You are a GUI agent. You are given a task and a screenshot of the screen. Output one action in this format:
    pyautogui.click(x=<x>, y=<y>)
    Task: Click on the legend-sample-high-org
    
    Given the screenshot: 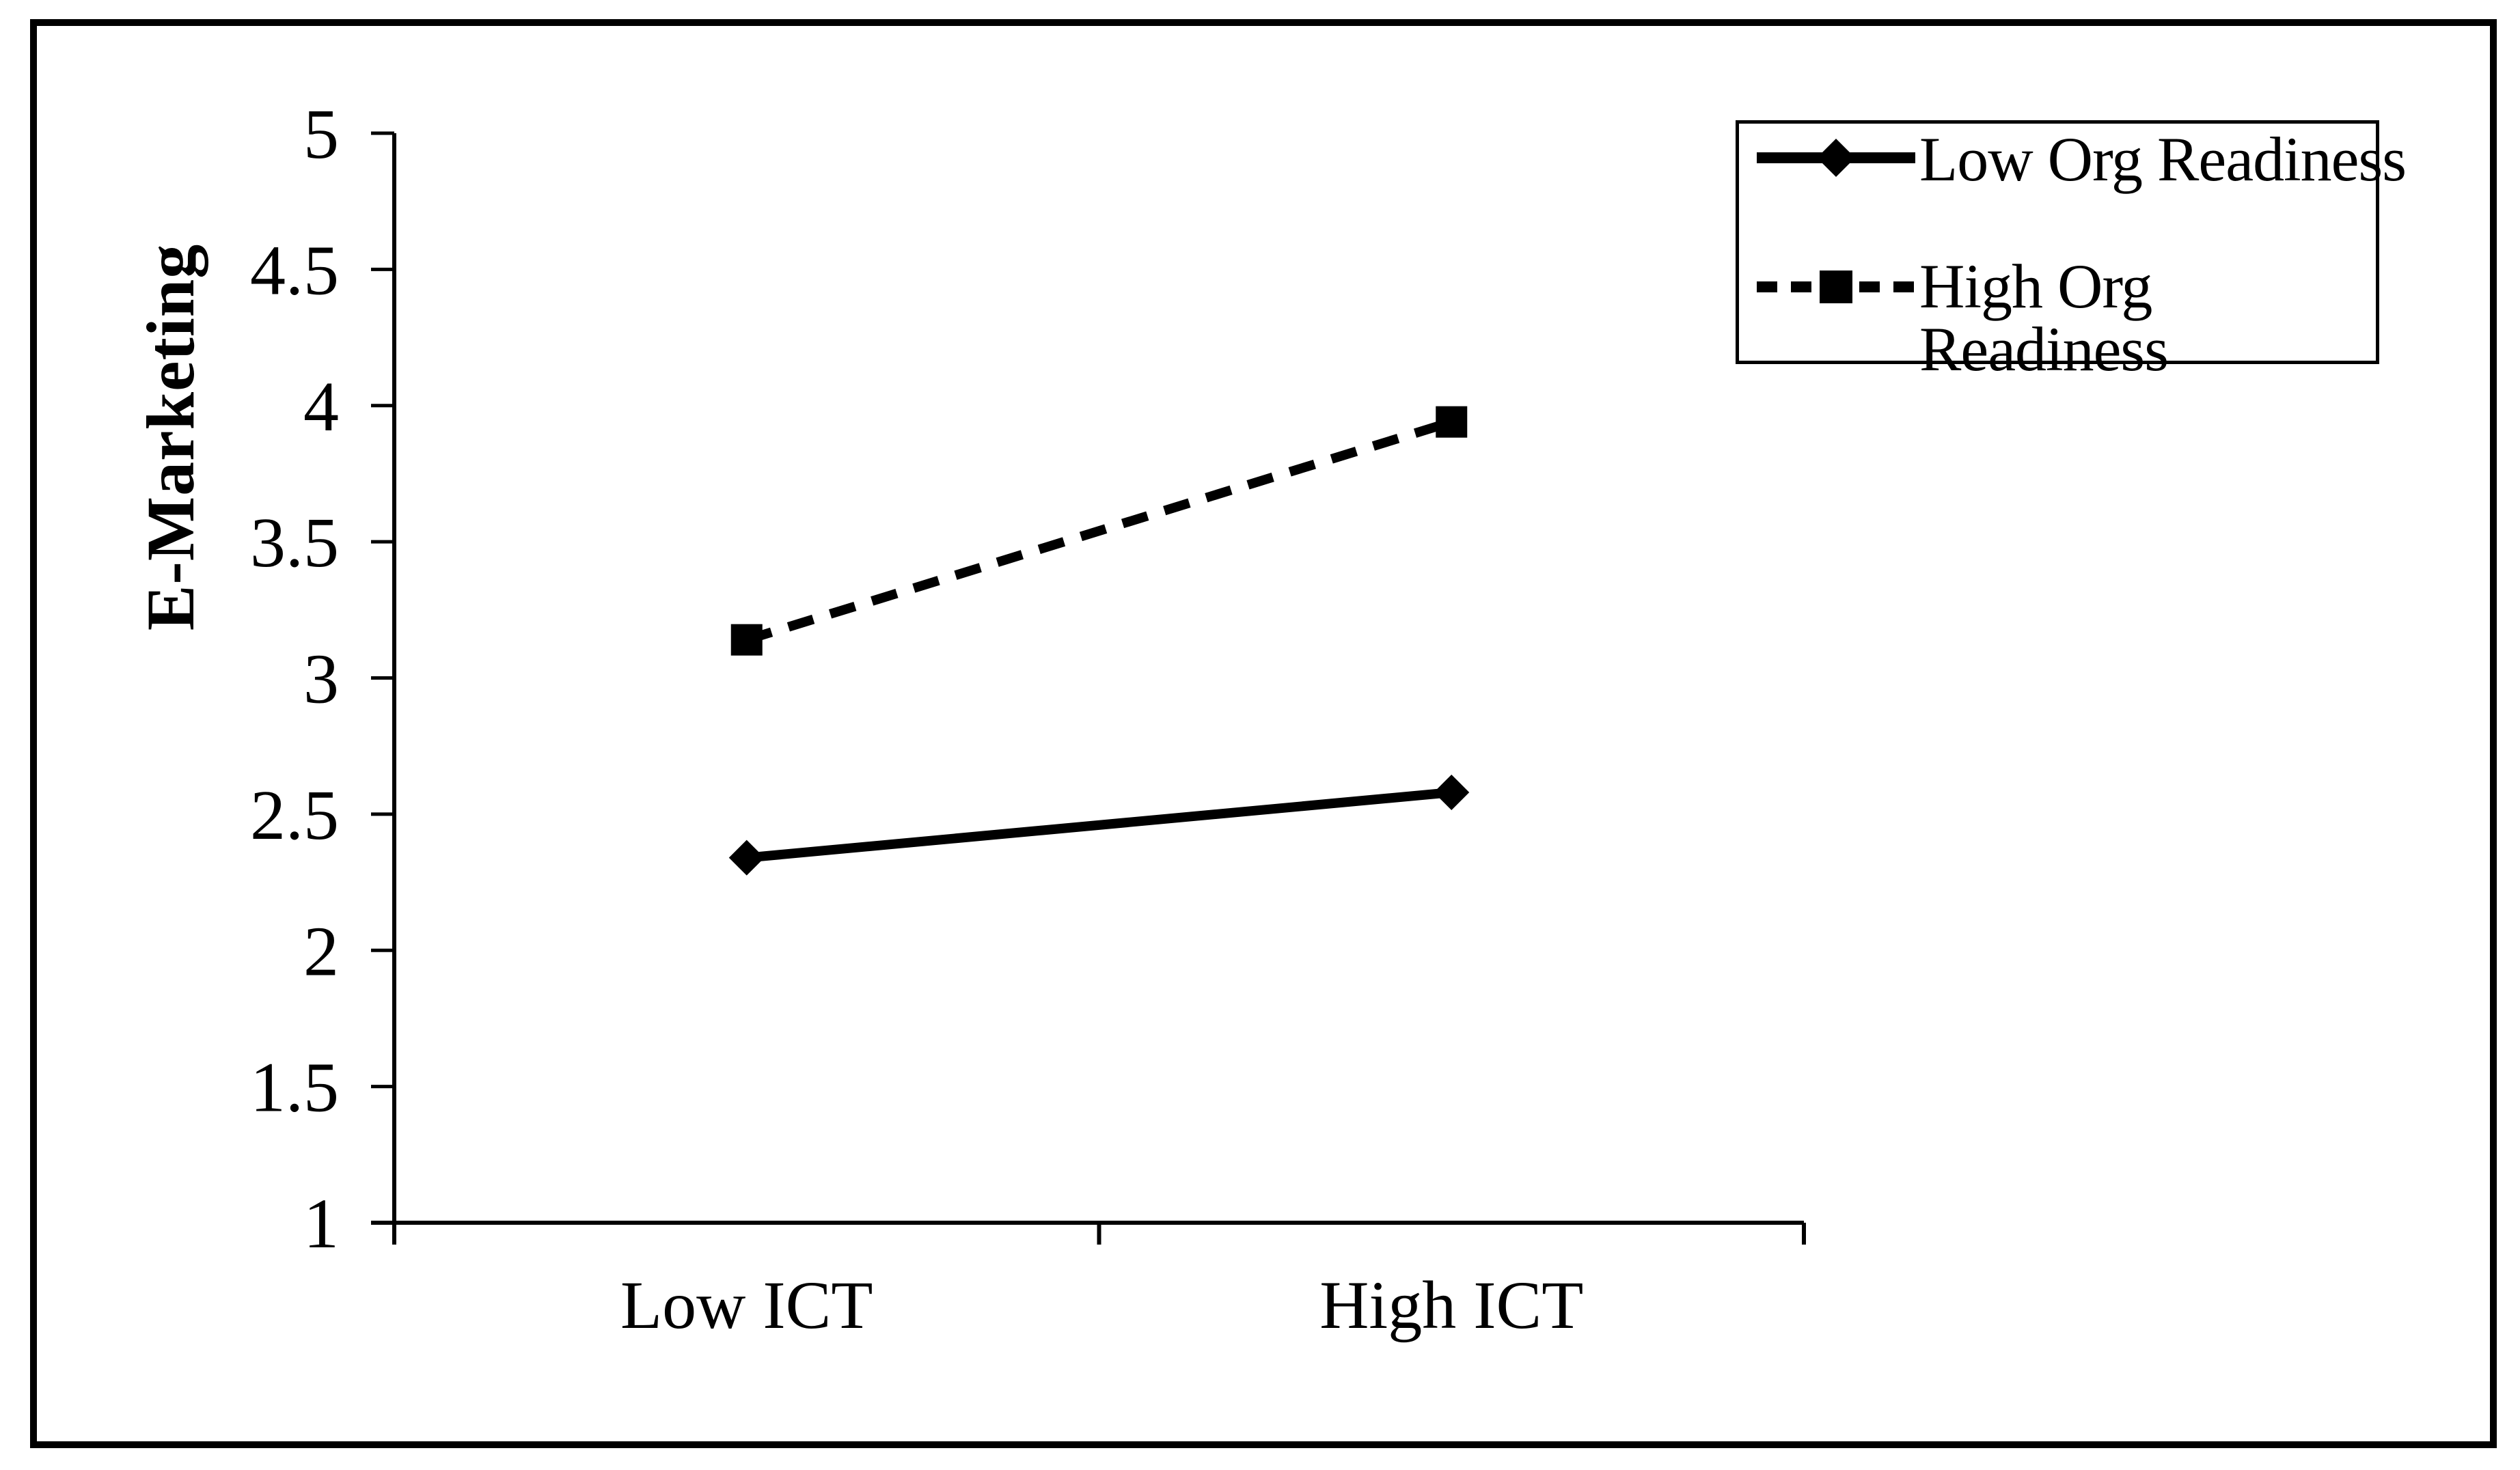 What is the action you would take?
    pyautogui.click(x=1836, y=287)
    